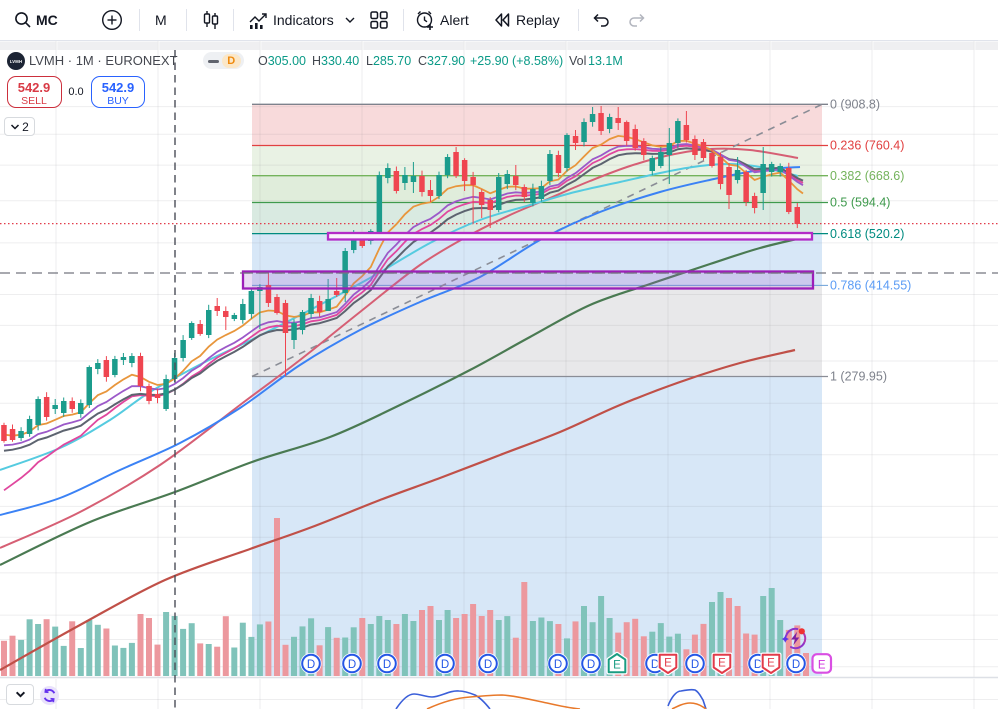 The image size is (998, 709). Describe the element at coordinates (860, 203) in the screenshot. I see `svg-text: 0.5 (594.4)` at that location.